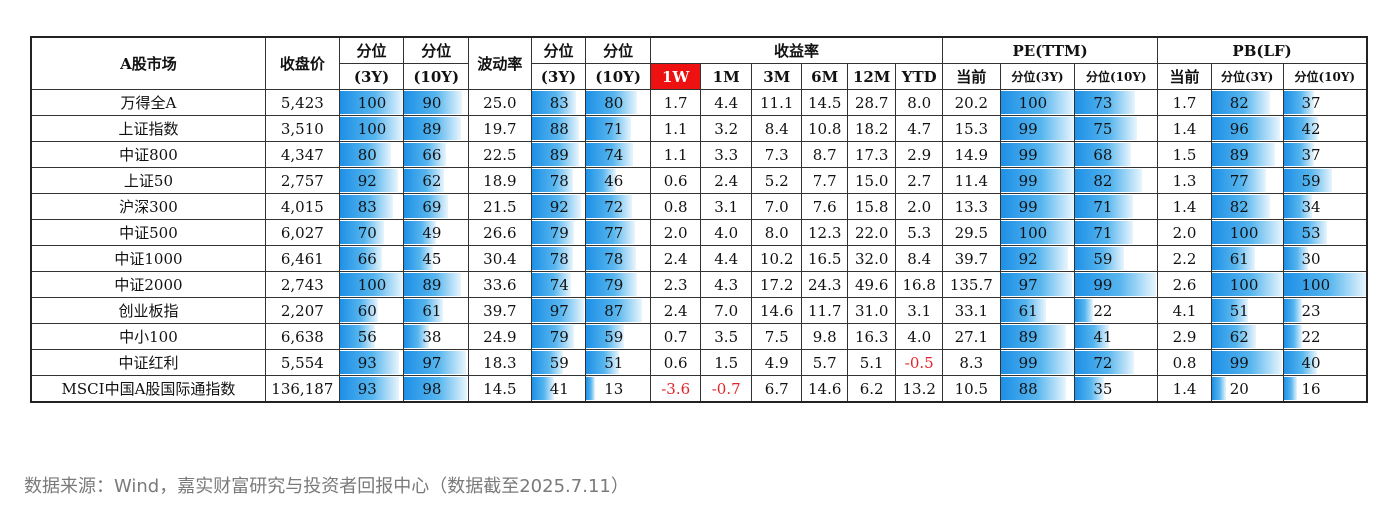 The width and height of the screenshot is (1389, 519). I want to click on percentile-value: 99, so click(1028, 180).